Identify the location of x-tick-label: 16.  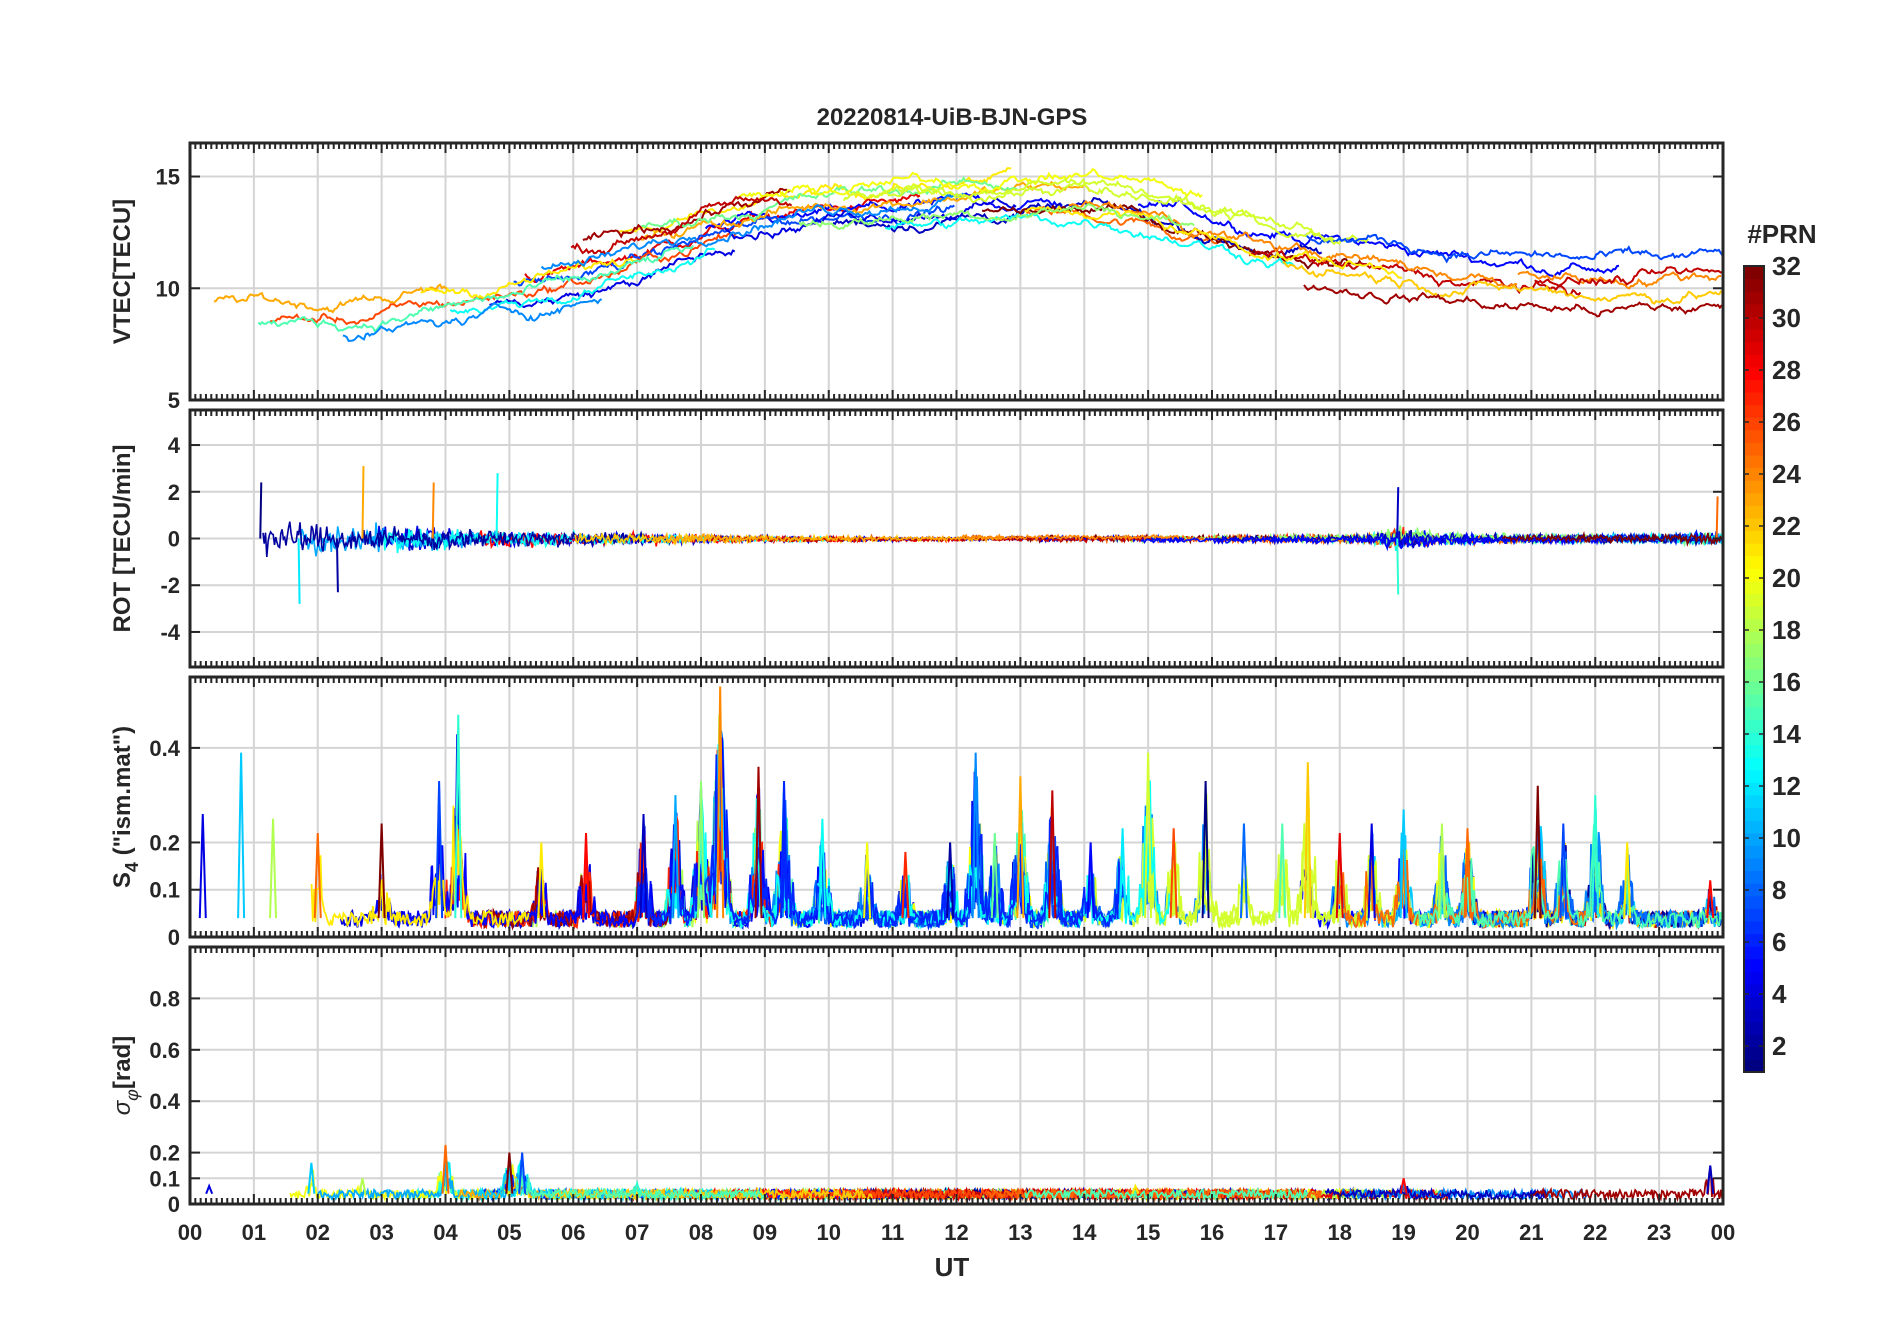
(1212, 1232).